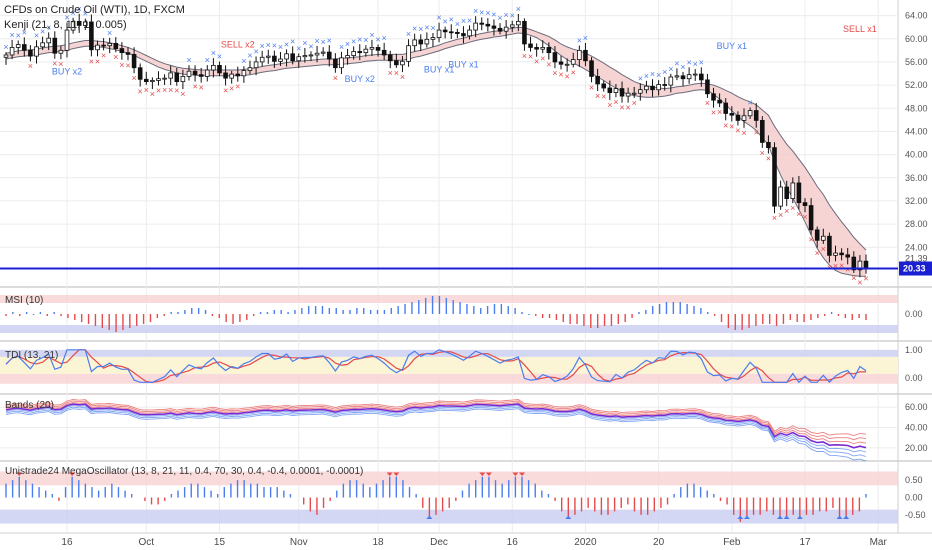 This screenshot has height=550, width=932. I want to click on price-tick-label: 48.00, so click(916, 108).